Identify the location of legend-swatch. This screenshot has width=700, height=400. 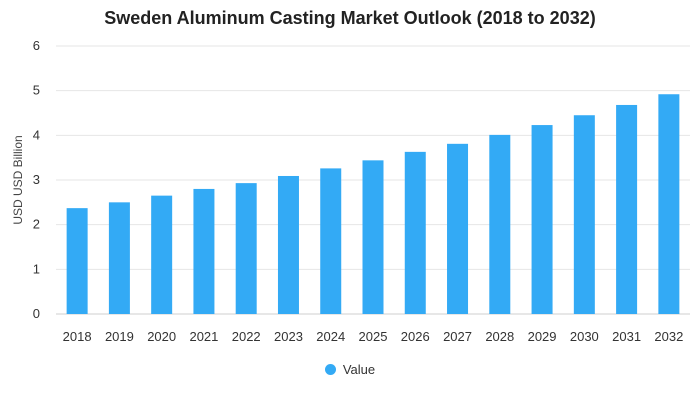
(330, 369).